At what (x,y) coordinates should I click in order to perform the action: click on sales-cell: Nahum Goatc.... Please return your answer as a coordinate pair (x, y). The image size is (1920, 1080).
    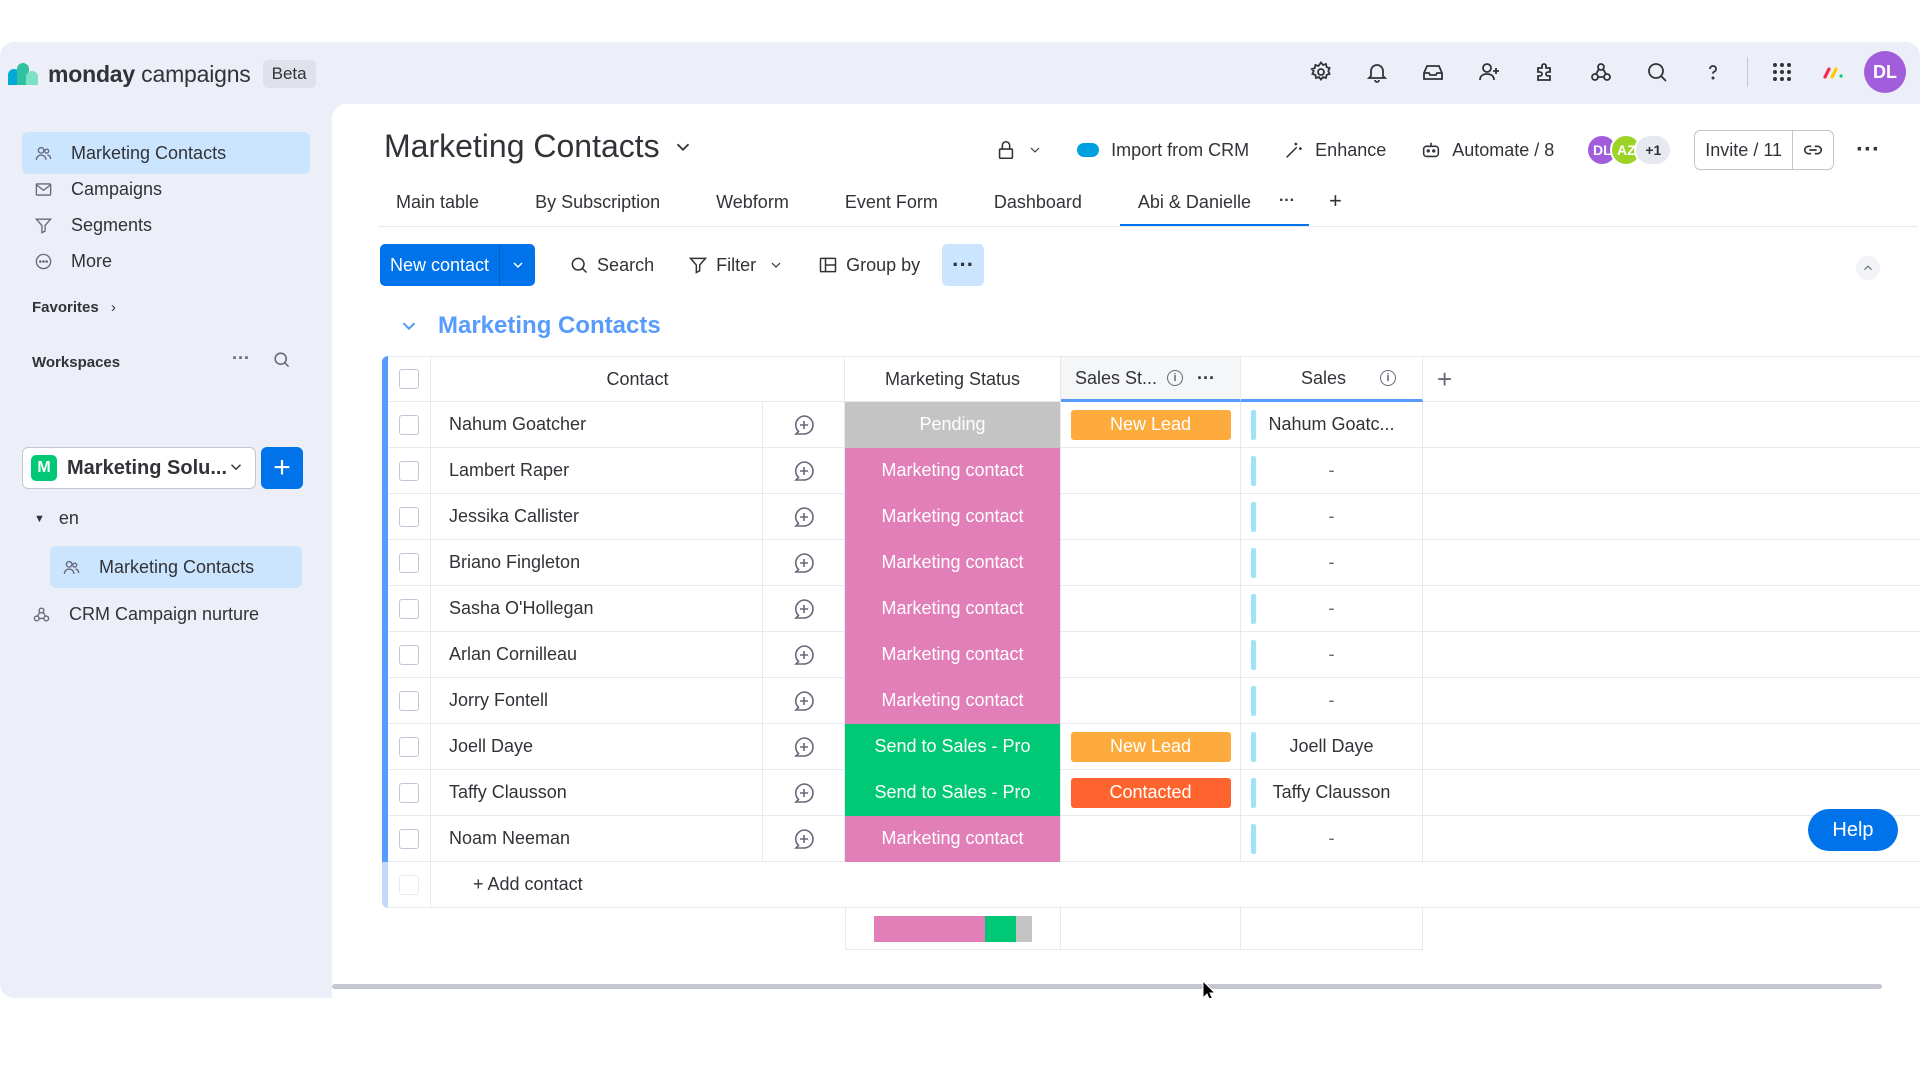
    Looking at the image, I should click on (1332, 425).